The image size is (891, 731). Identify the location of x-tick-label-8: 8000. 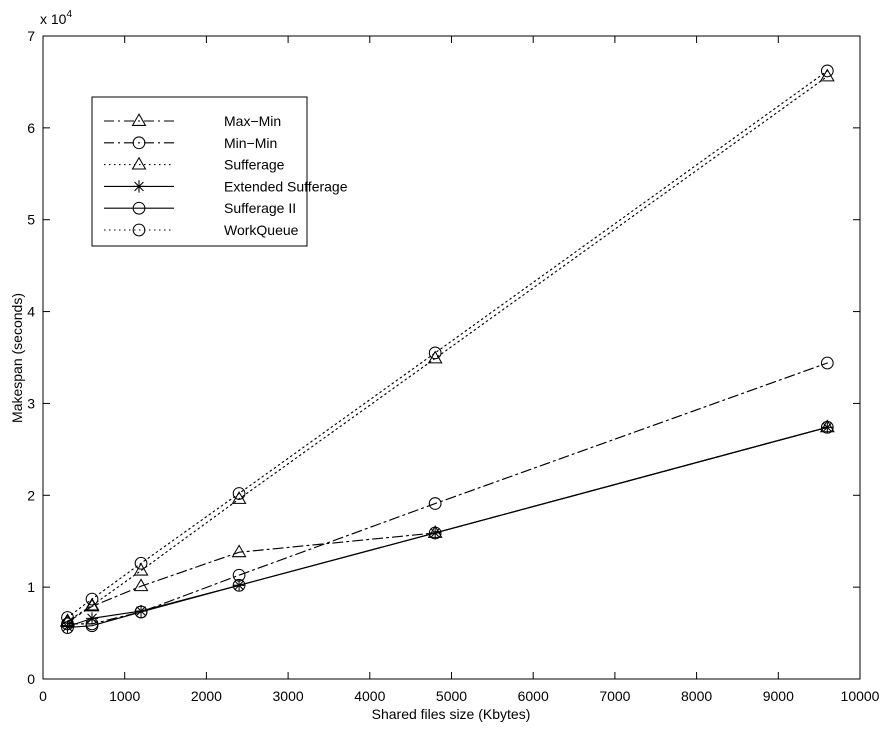
(696, 696).